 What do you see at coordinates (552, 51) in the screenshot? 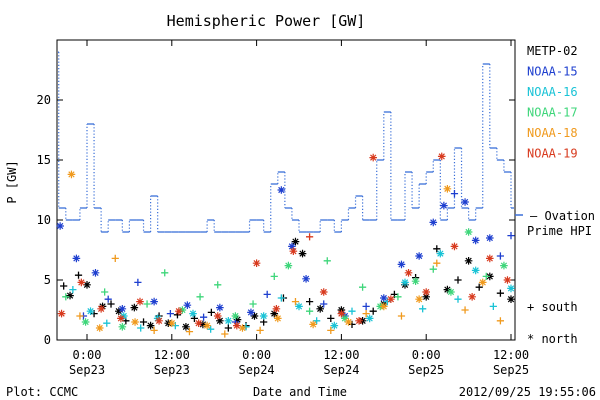
I see `legend-entry-metp-02: METP-02` at bounding box center [552, 51].